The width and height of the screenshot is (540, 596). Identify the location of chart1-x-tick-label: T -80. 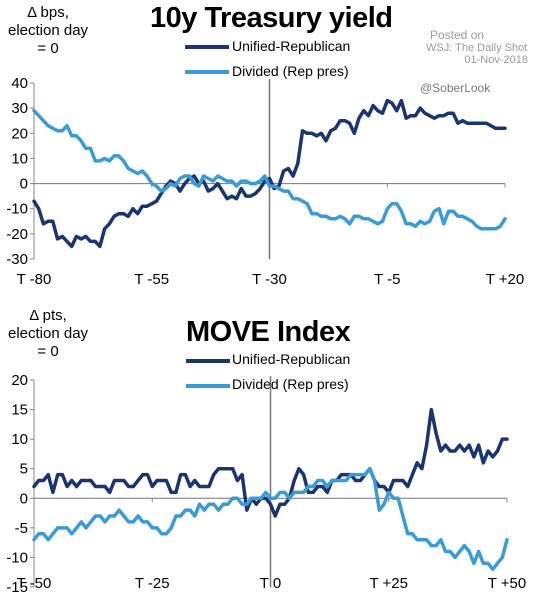
(34, 279).